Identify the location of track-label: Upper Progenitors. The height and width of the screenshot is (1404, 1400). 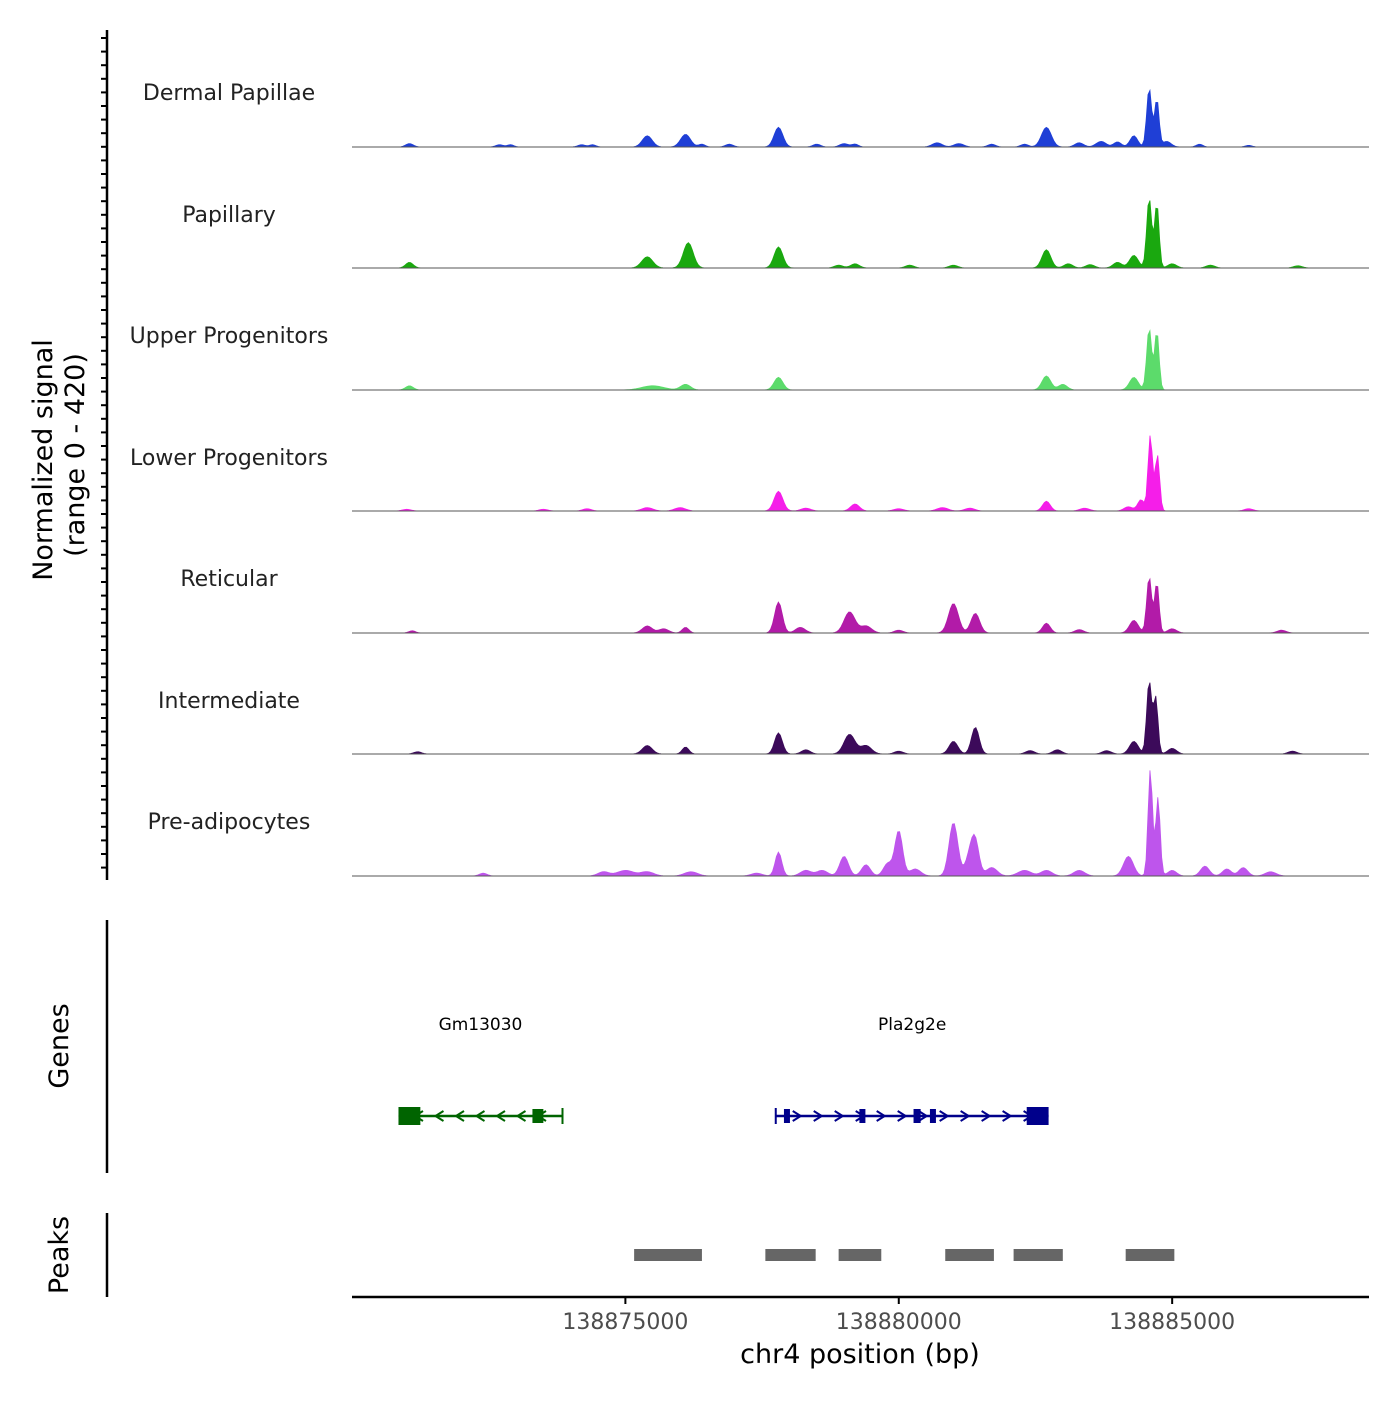
(229, 336).